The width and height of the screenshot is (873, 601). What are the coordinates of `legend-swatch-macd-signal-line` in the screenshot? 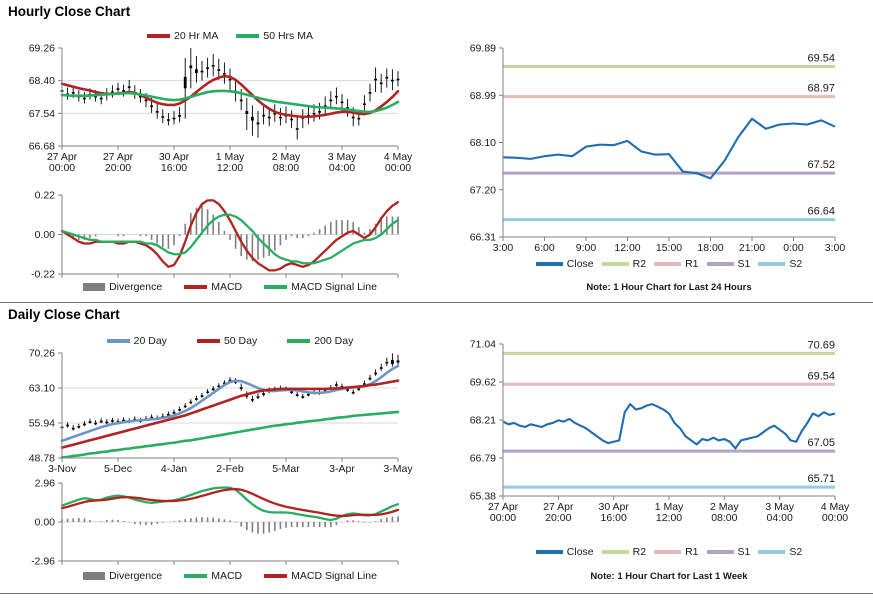 It's located at (276, 576).